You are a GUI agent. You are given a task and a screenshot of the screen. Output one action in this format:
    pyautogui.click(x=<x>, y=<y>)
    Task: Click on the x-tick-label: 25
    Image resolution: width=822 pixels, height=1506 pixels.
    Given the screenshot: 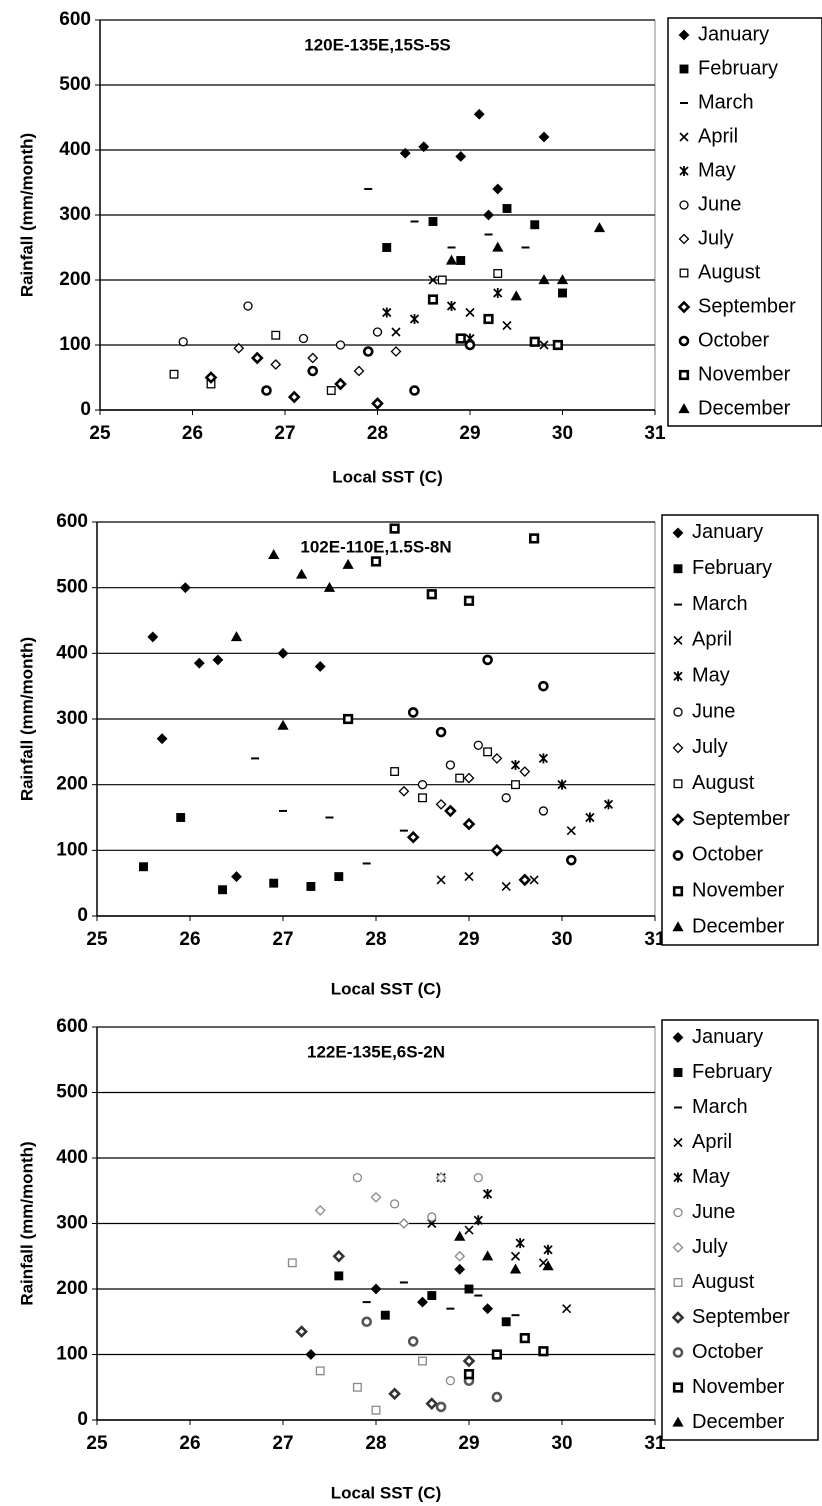 What is the action you would take?
    pyautogui.click(x=97, y=939)
    